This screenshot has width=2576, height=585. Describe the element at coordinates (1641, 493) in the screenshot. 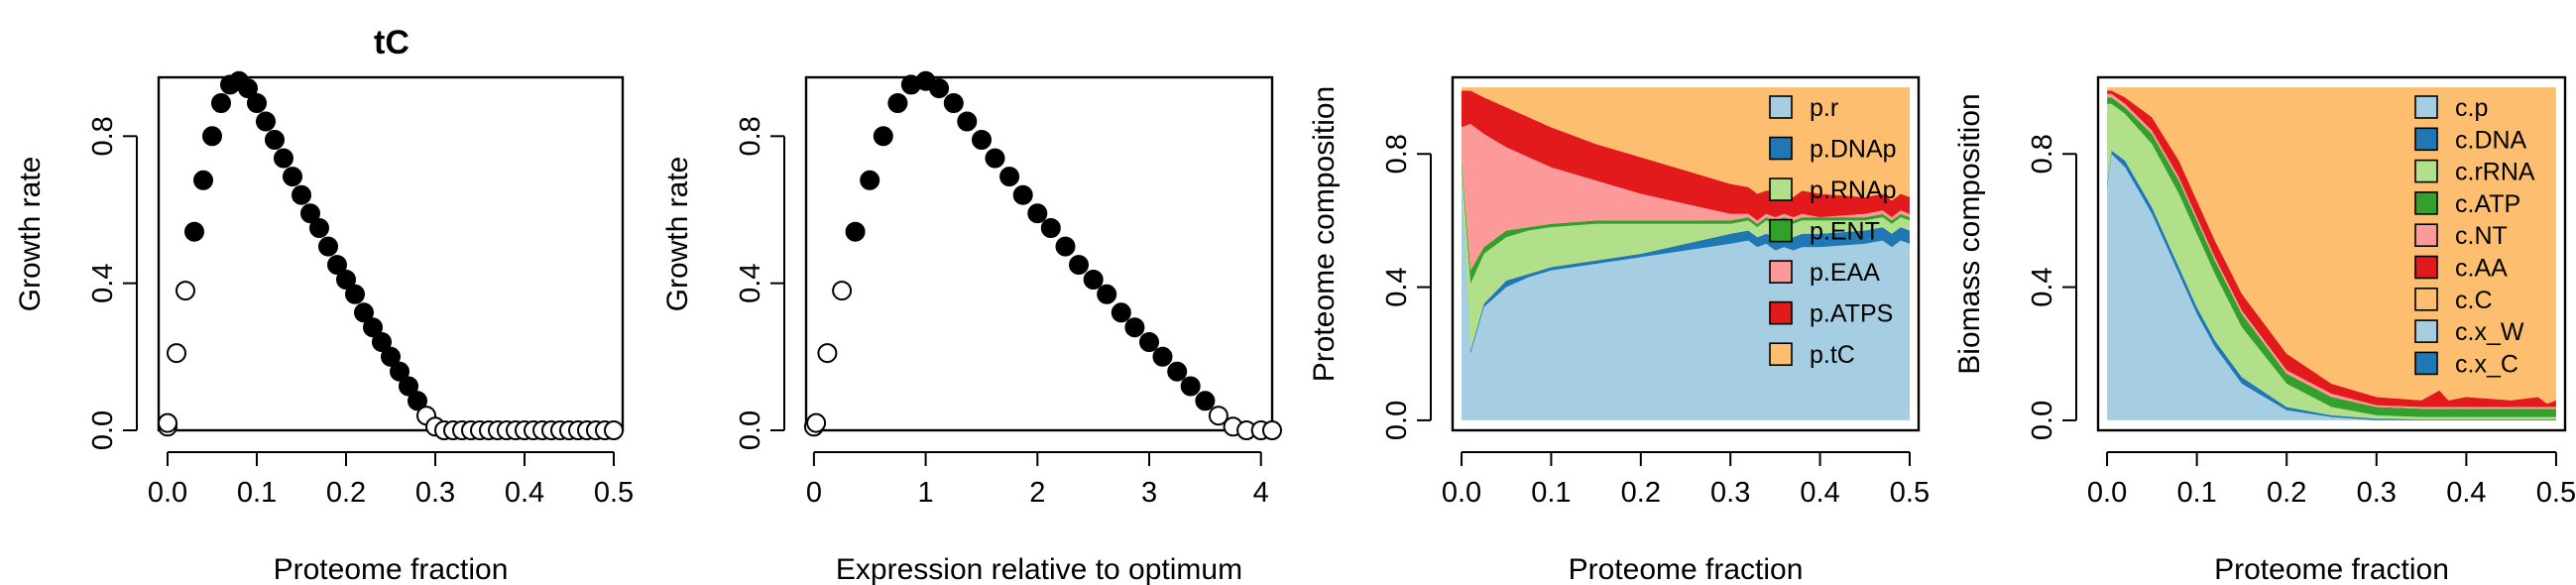

I see `x-tick-label: 0.2` at that location.